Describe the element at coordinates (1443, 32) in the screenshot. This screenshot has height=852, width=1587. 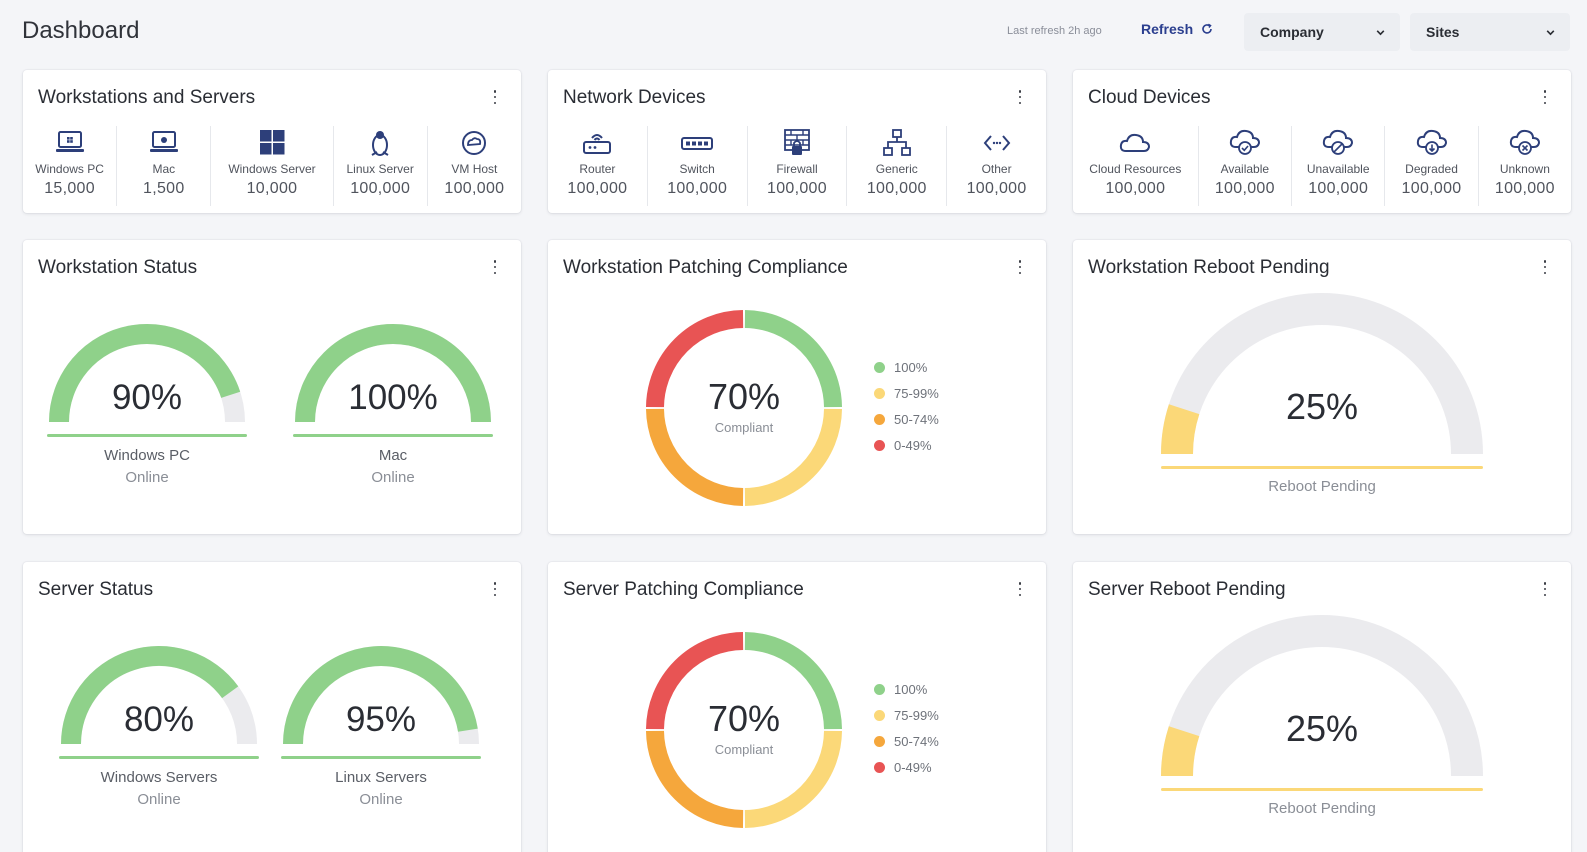
I see `sites-select-value: Sites` at that location.